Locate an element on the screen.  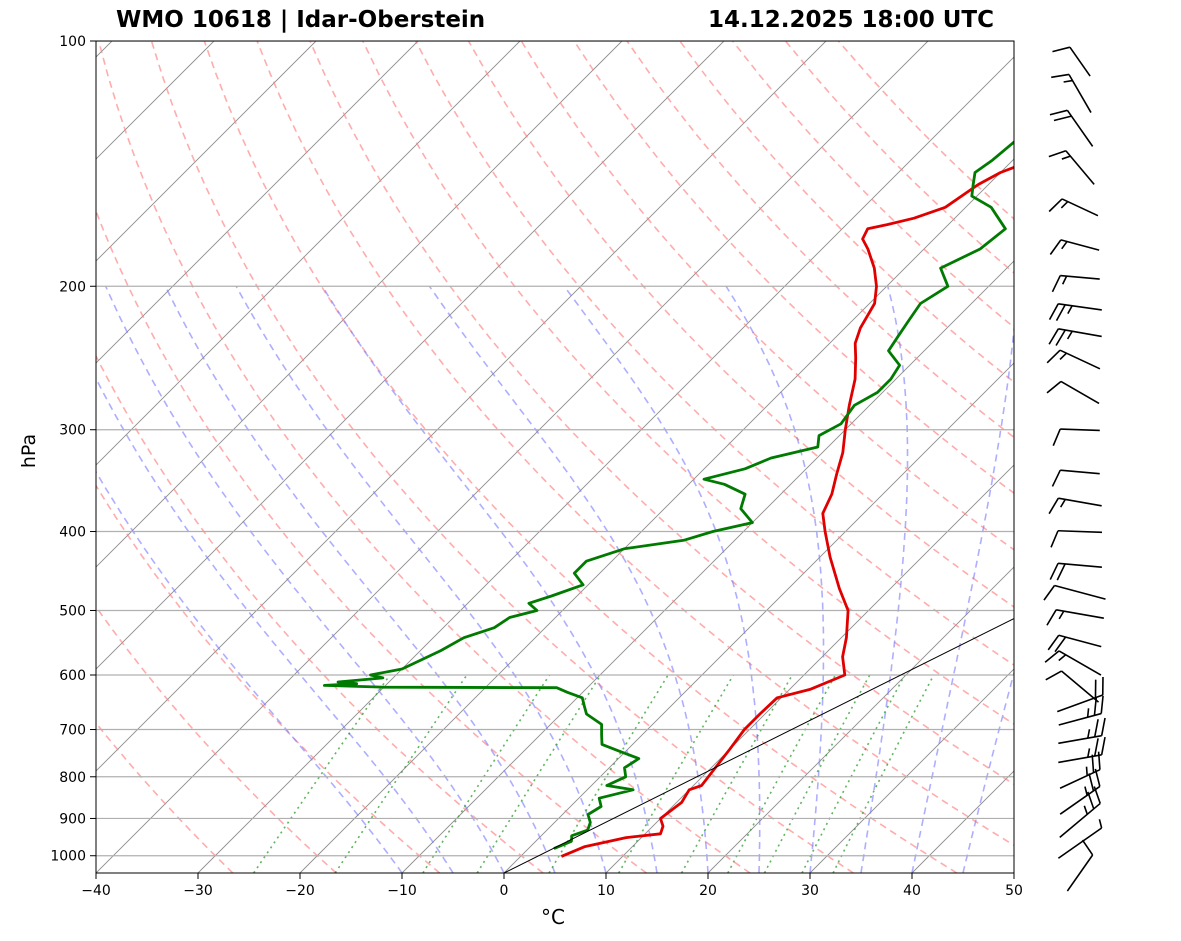
x-tick-label: −30 is located at coordinates (198, 891).